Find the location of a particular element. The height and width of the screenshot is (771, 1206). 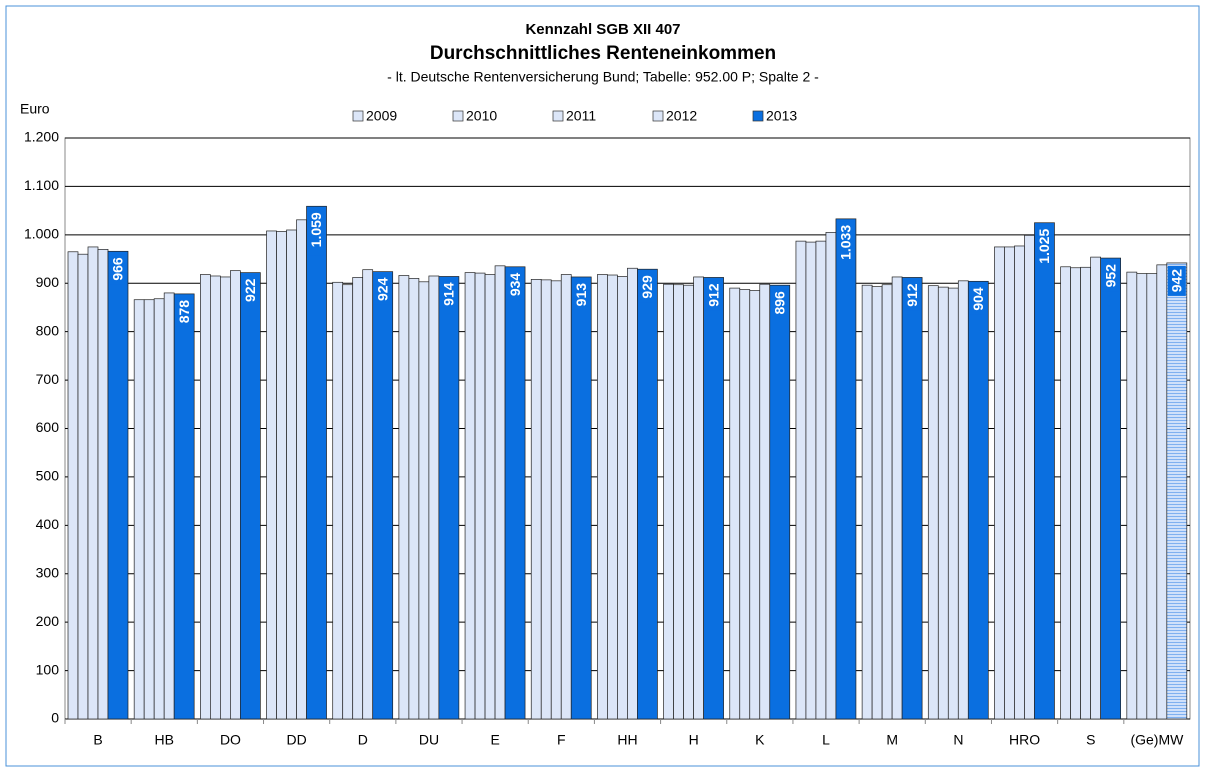

value-label: 1.033 is located at coordinates (846, 242).